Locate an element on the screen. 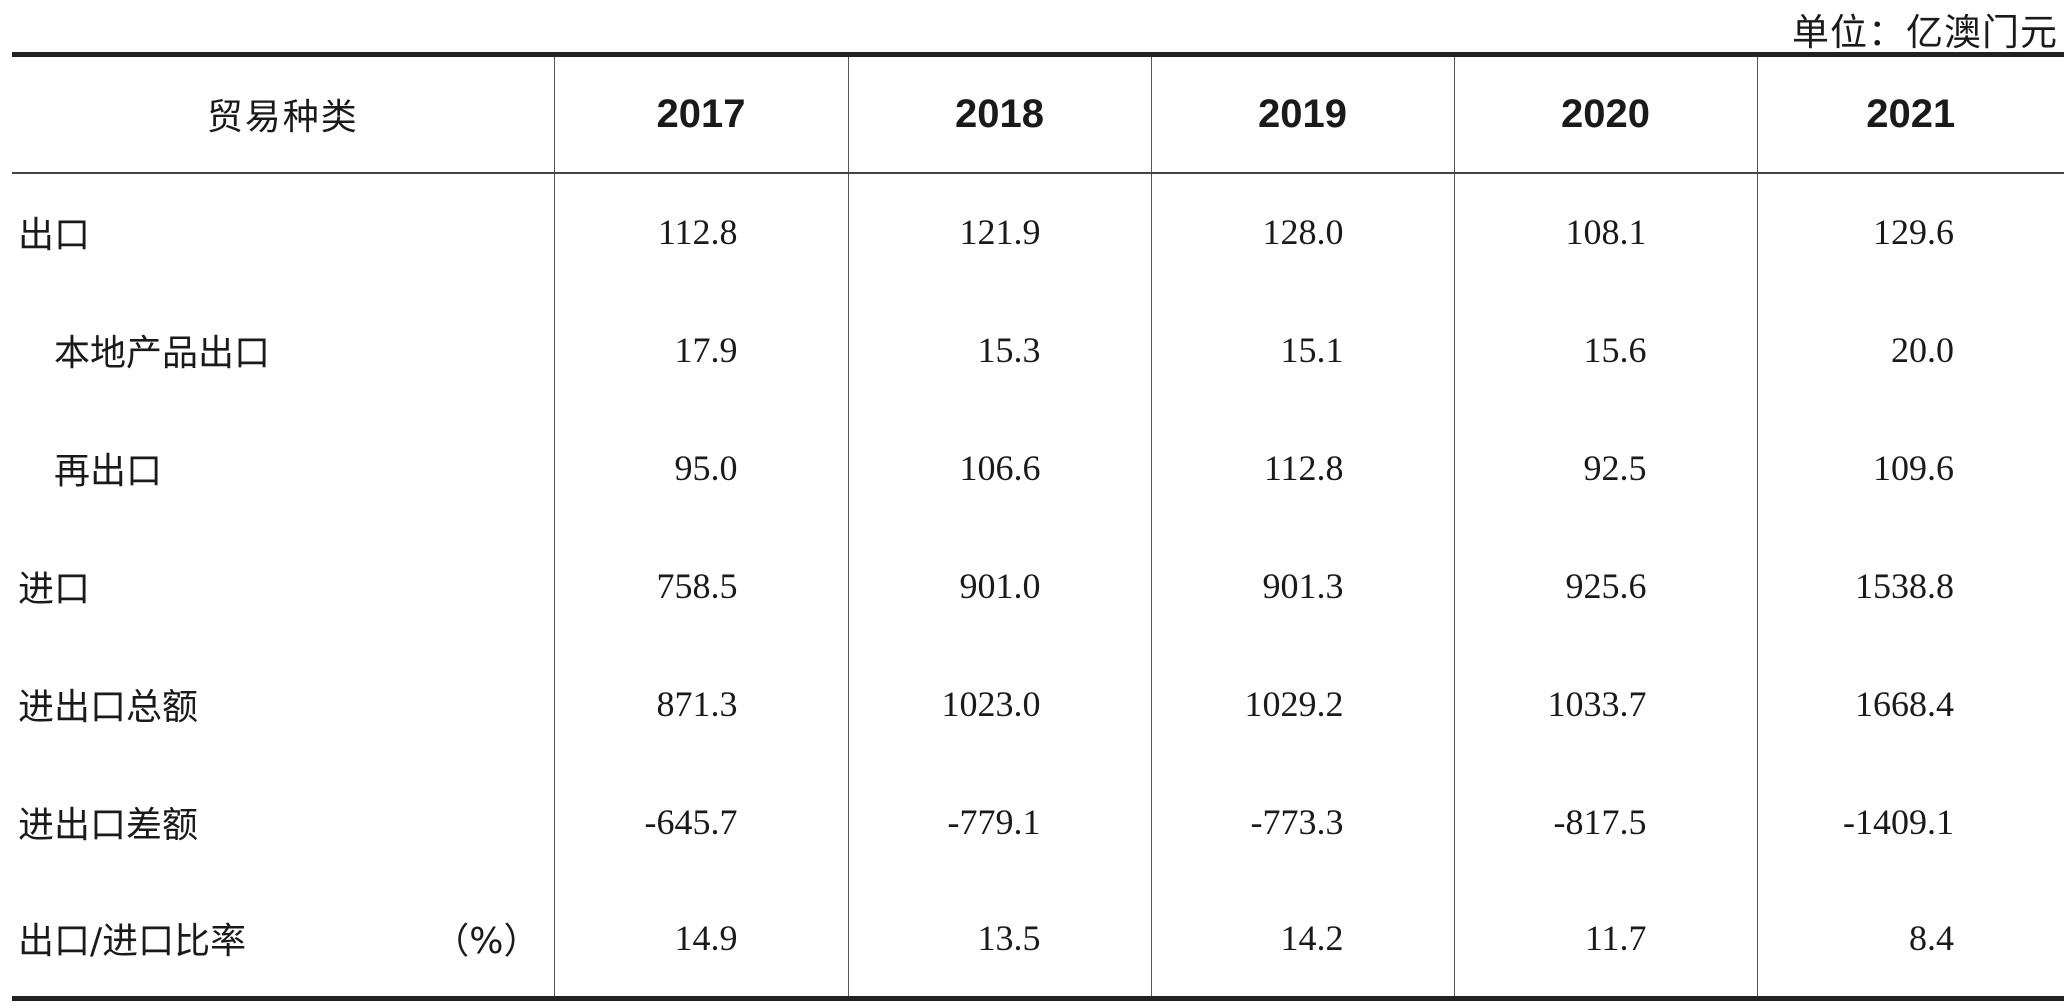 The width and height of the screenshot is (2064, 1008). table-cell: 14.9 is located at coordinates (700, 940).